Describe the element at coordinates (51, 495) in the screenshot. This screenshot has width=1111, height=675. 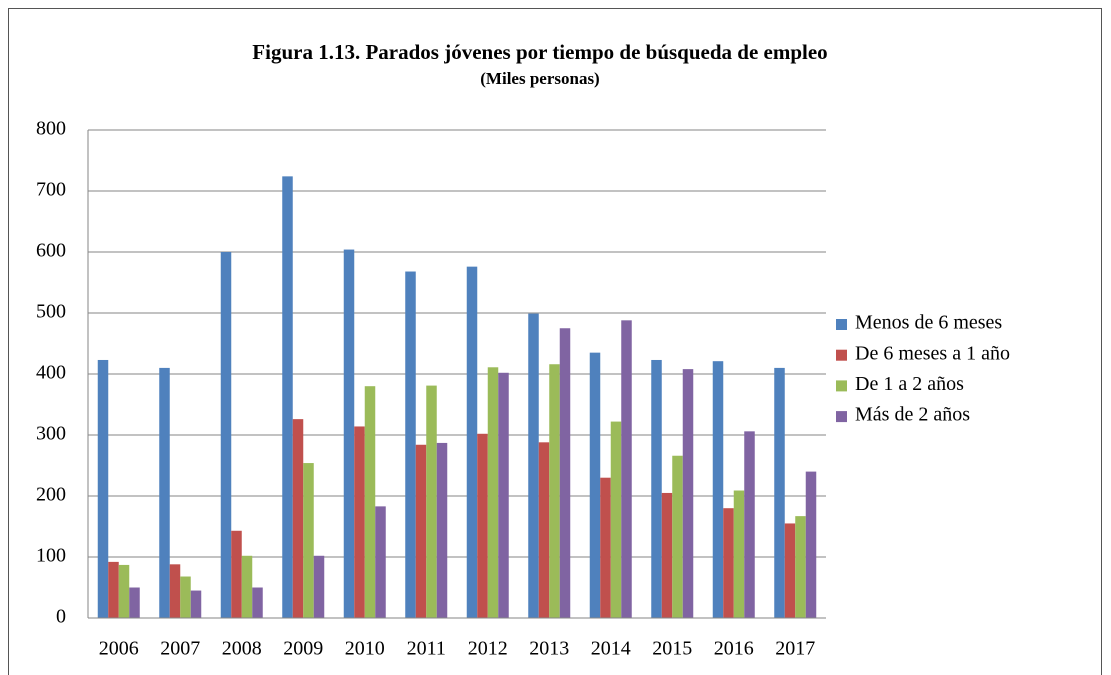
I see `y-tick-label: 200` at that location.